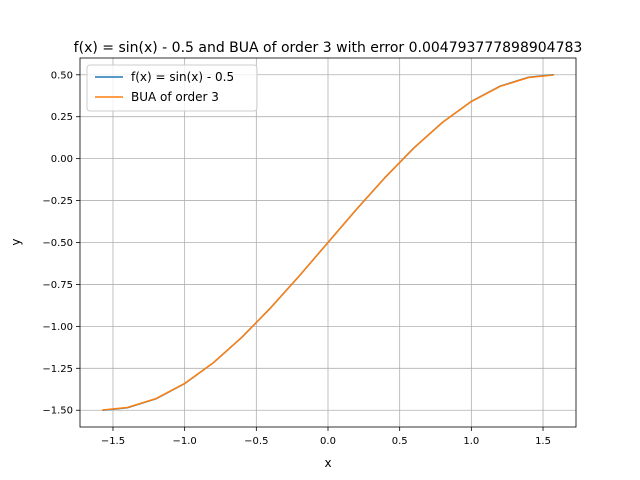  What do you see at coordinates (543, 441) in the screenshot?
I see `x-tick-label-6: 1.5` at bounding box center [543, 441].